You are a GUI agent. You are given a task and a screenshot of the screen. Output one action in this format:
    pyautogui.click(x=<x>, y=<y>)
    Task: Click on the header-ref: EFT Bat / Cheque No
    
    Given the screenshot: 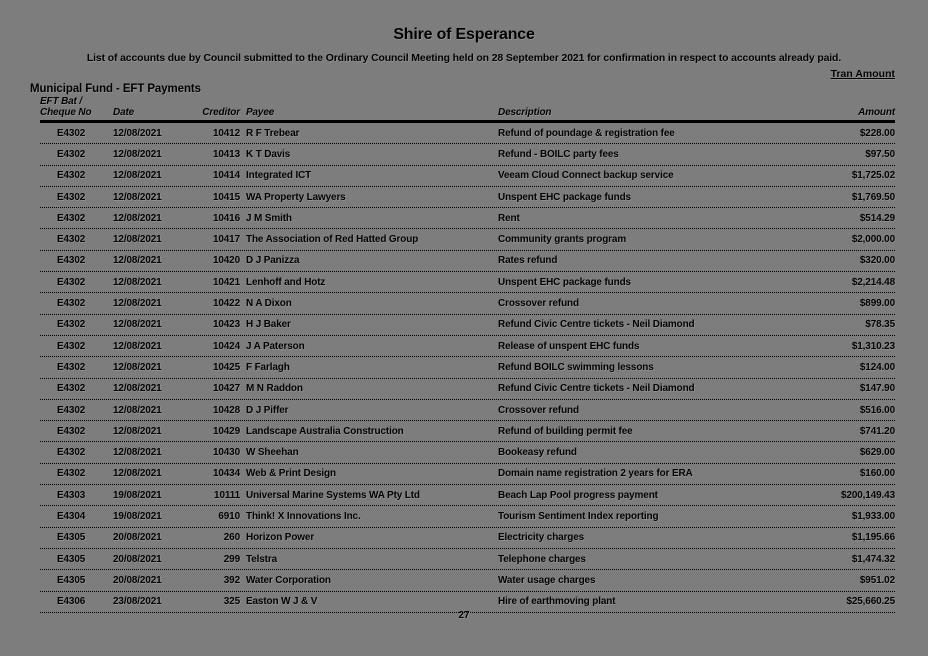 What is the action you would take?
    pyautogui.click(x=76, y=107)
    